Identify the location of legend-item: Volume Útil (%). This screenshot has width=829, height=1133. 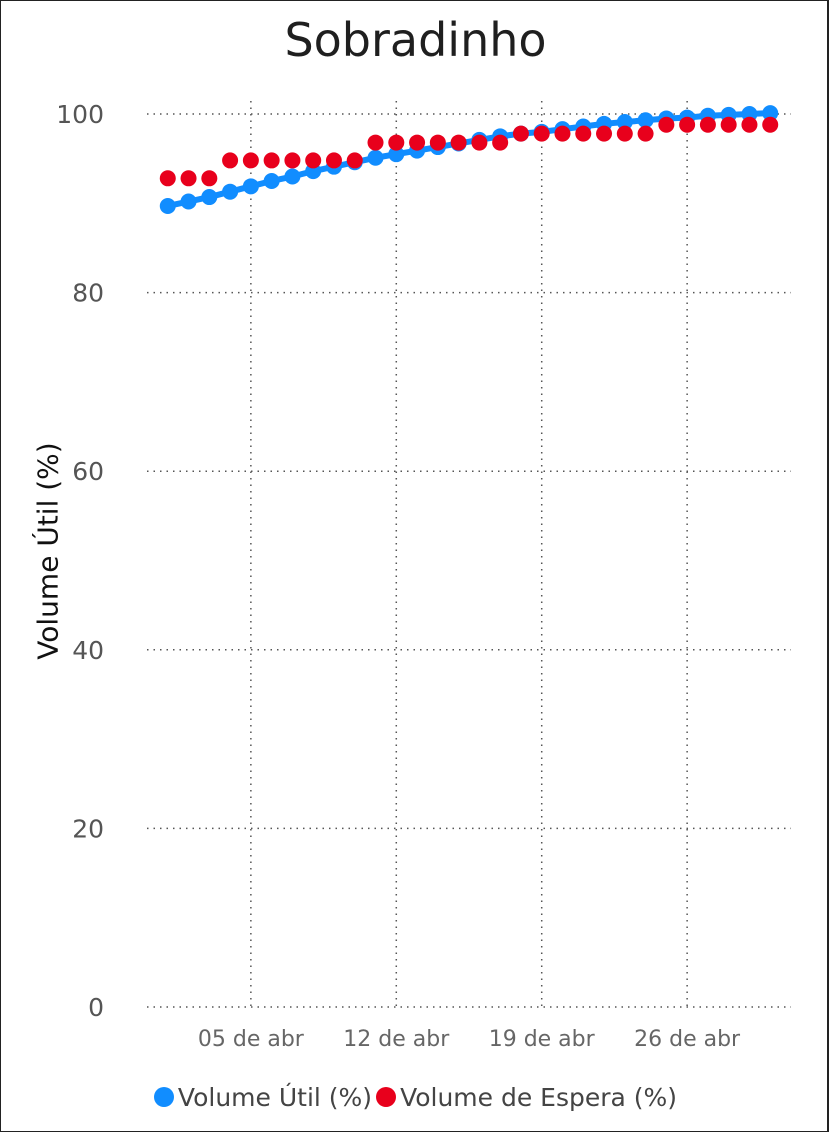
(263, 1097).